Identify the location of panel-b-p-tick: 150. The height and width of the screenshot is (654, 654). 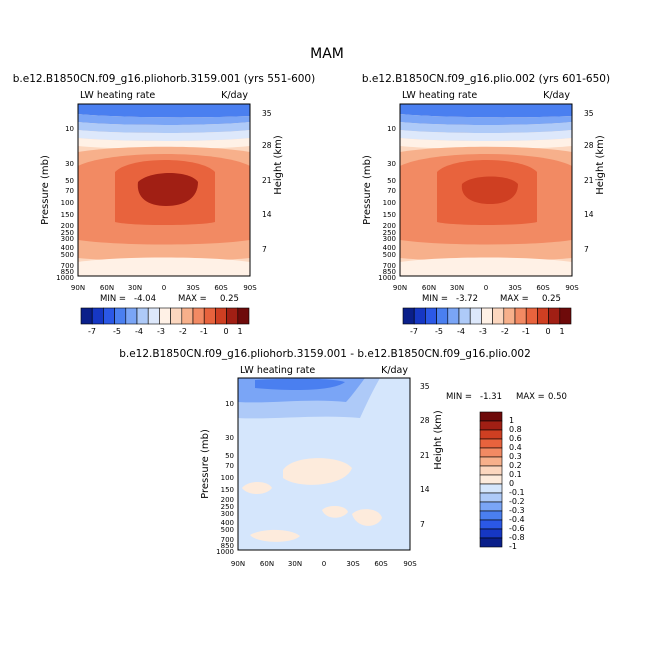
(389, 215).